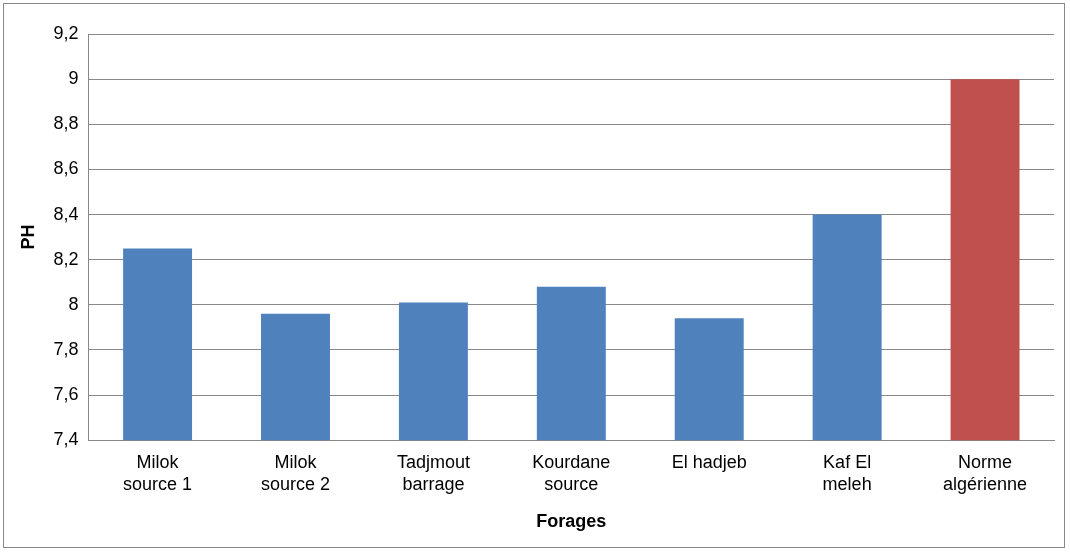 The height and width of the screenshot is (553, 1070). What do you see at coordinates (709, 461) in the screenshot?
I see `x-tick-label: El hadjeb` at bounding box center [709, 461].